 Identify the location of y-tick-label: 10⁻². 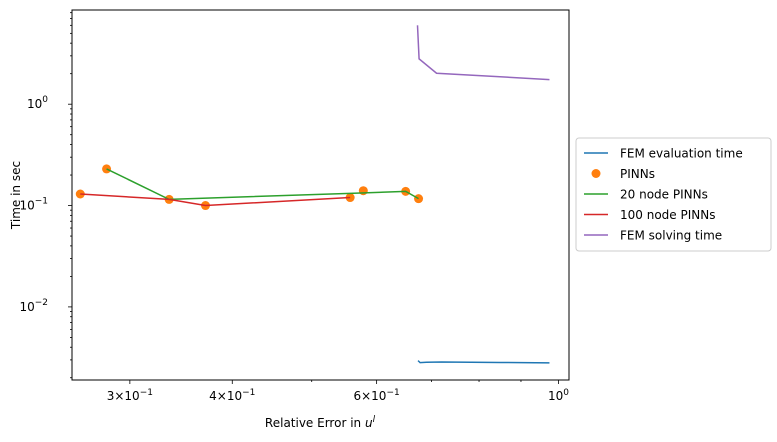
(33, 306).